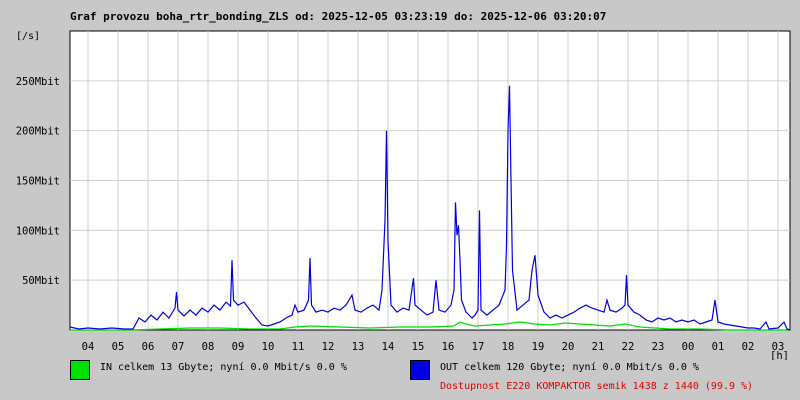 The image size is (800, 400). Describe the element at coordinates (328, 347) in the screenshot. I see `x-tick-label: 12` at that location.